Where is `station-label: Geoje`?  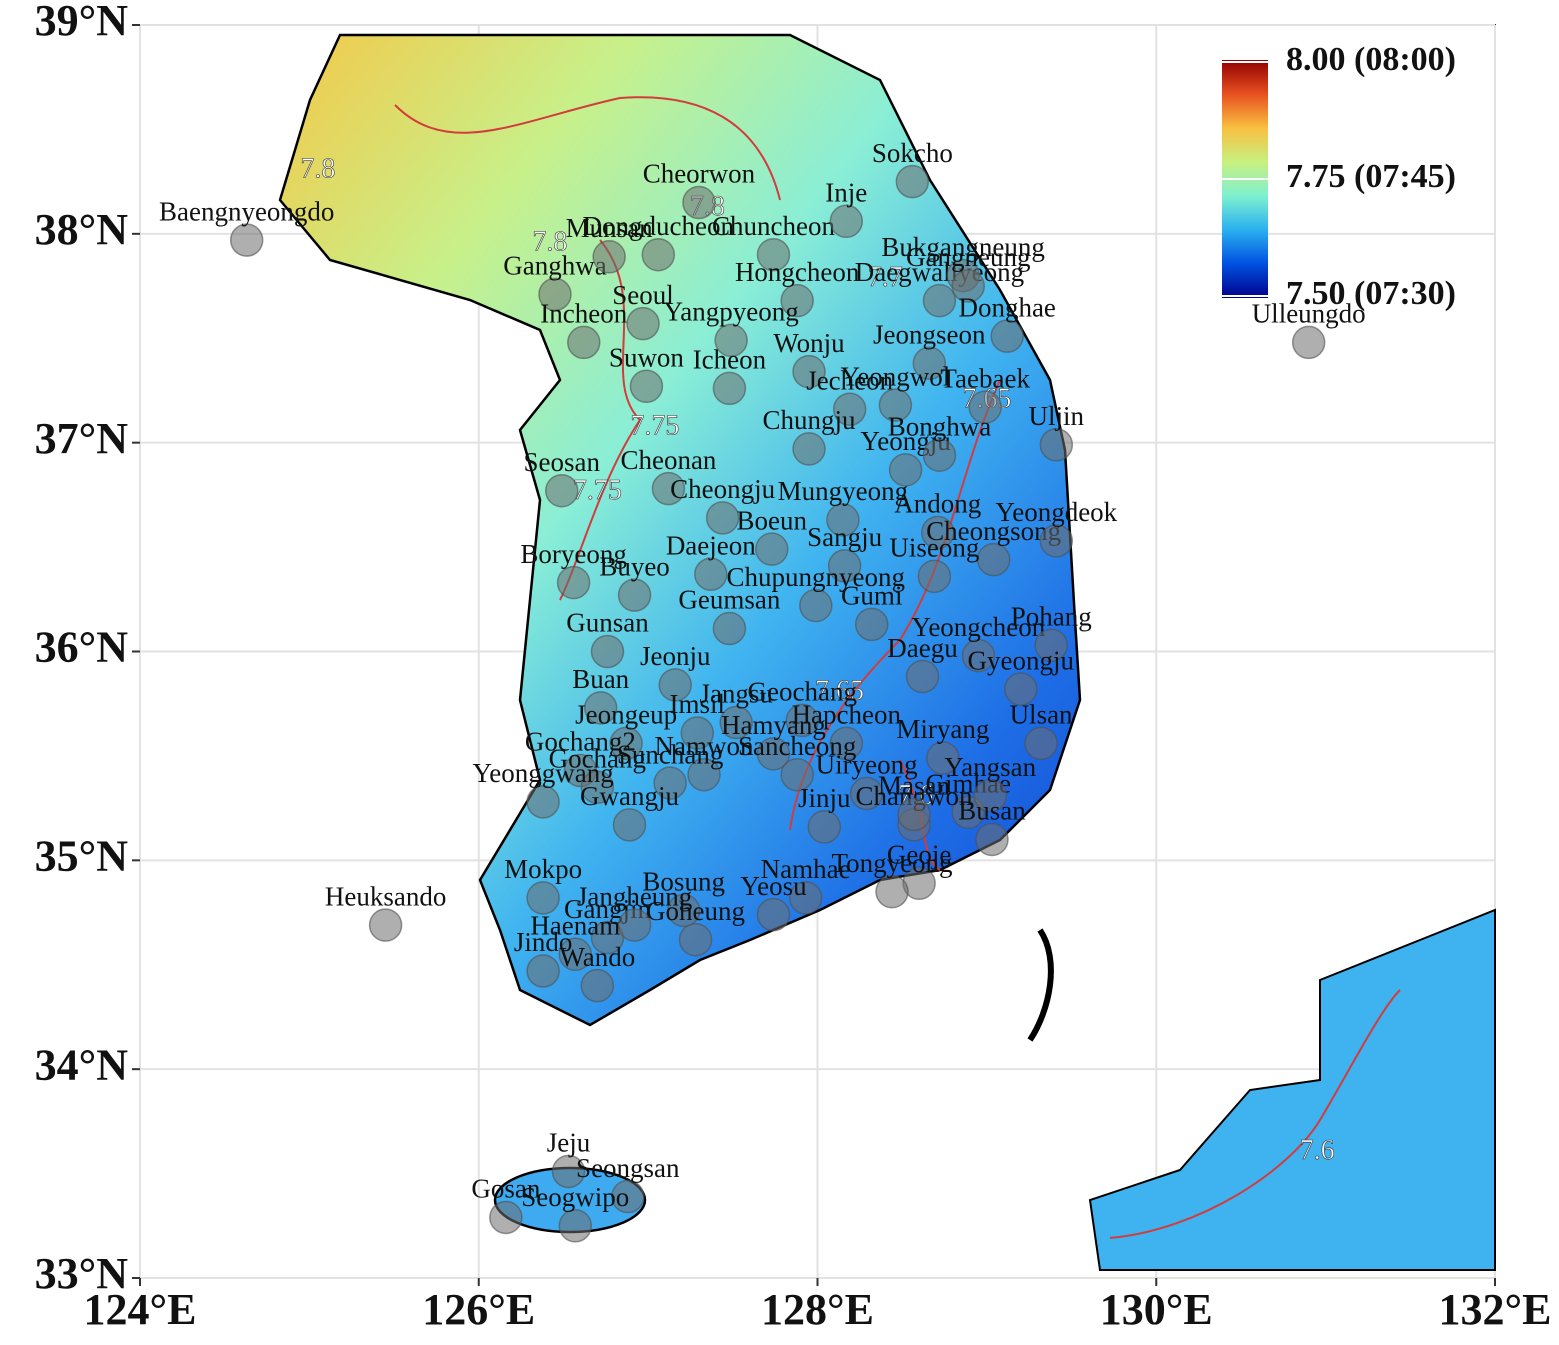 station-label: Geoje is located at coordinates (919, 855).